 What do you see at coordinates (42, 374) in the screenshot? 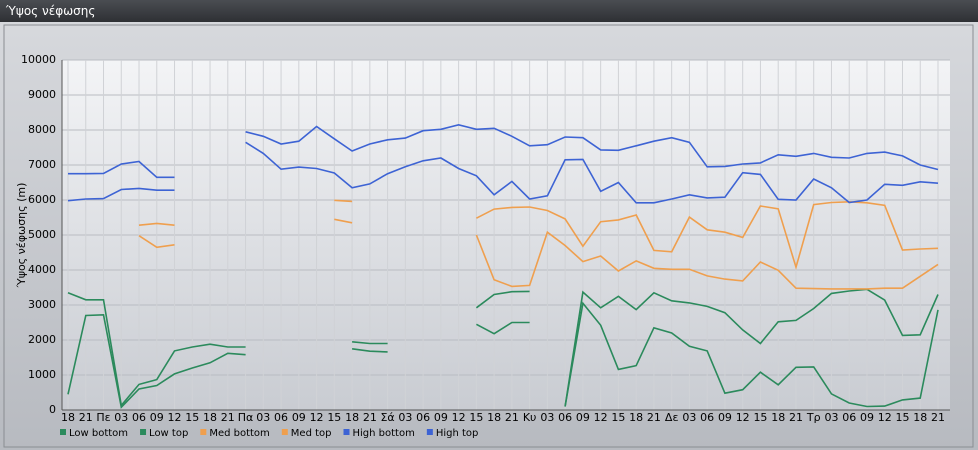
I see `y-tick-label: 1000` at bounding box center [42, 374].